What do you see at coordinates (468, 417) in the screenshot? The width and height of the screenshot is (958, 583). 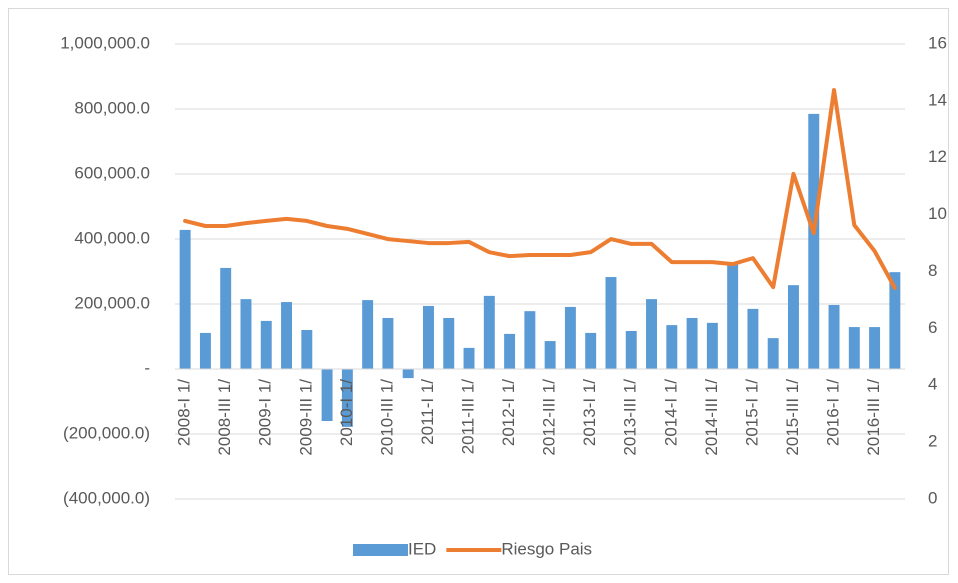 I see `x-tick-label: 2011-III 1/` at bounding box center [468, 417].